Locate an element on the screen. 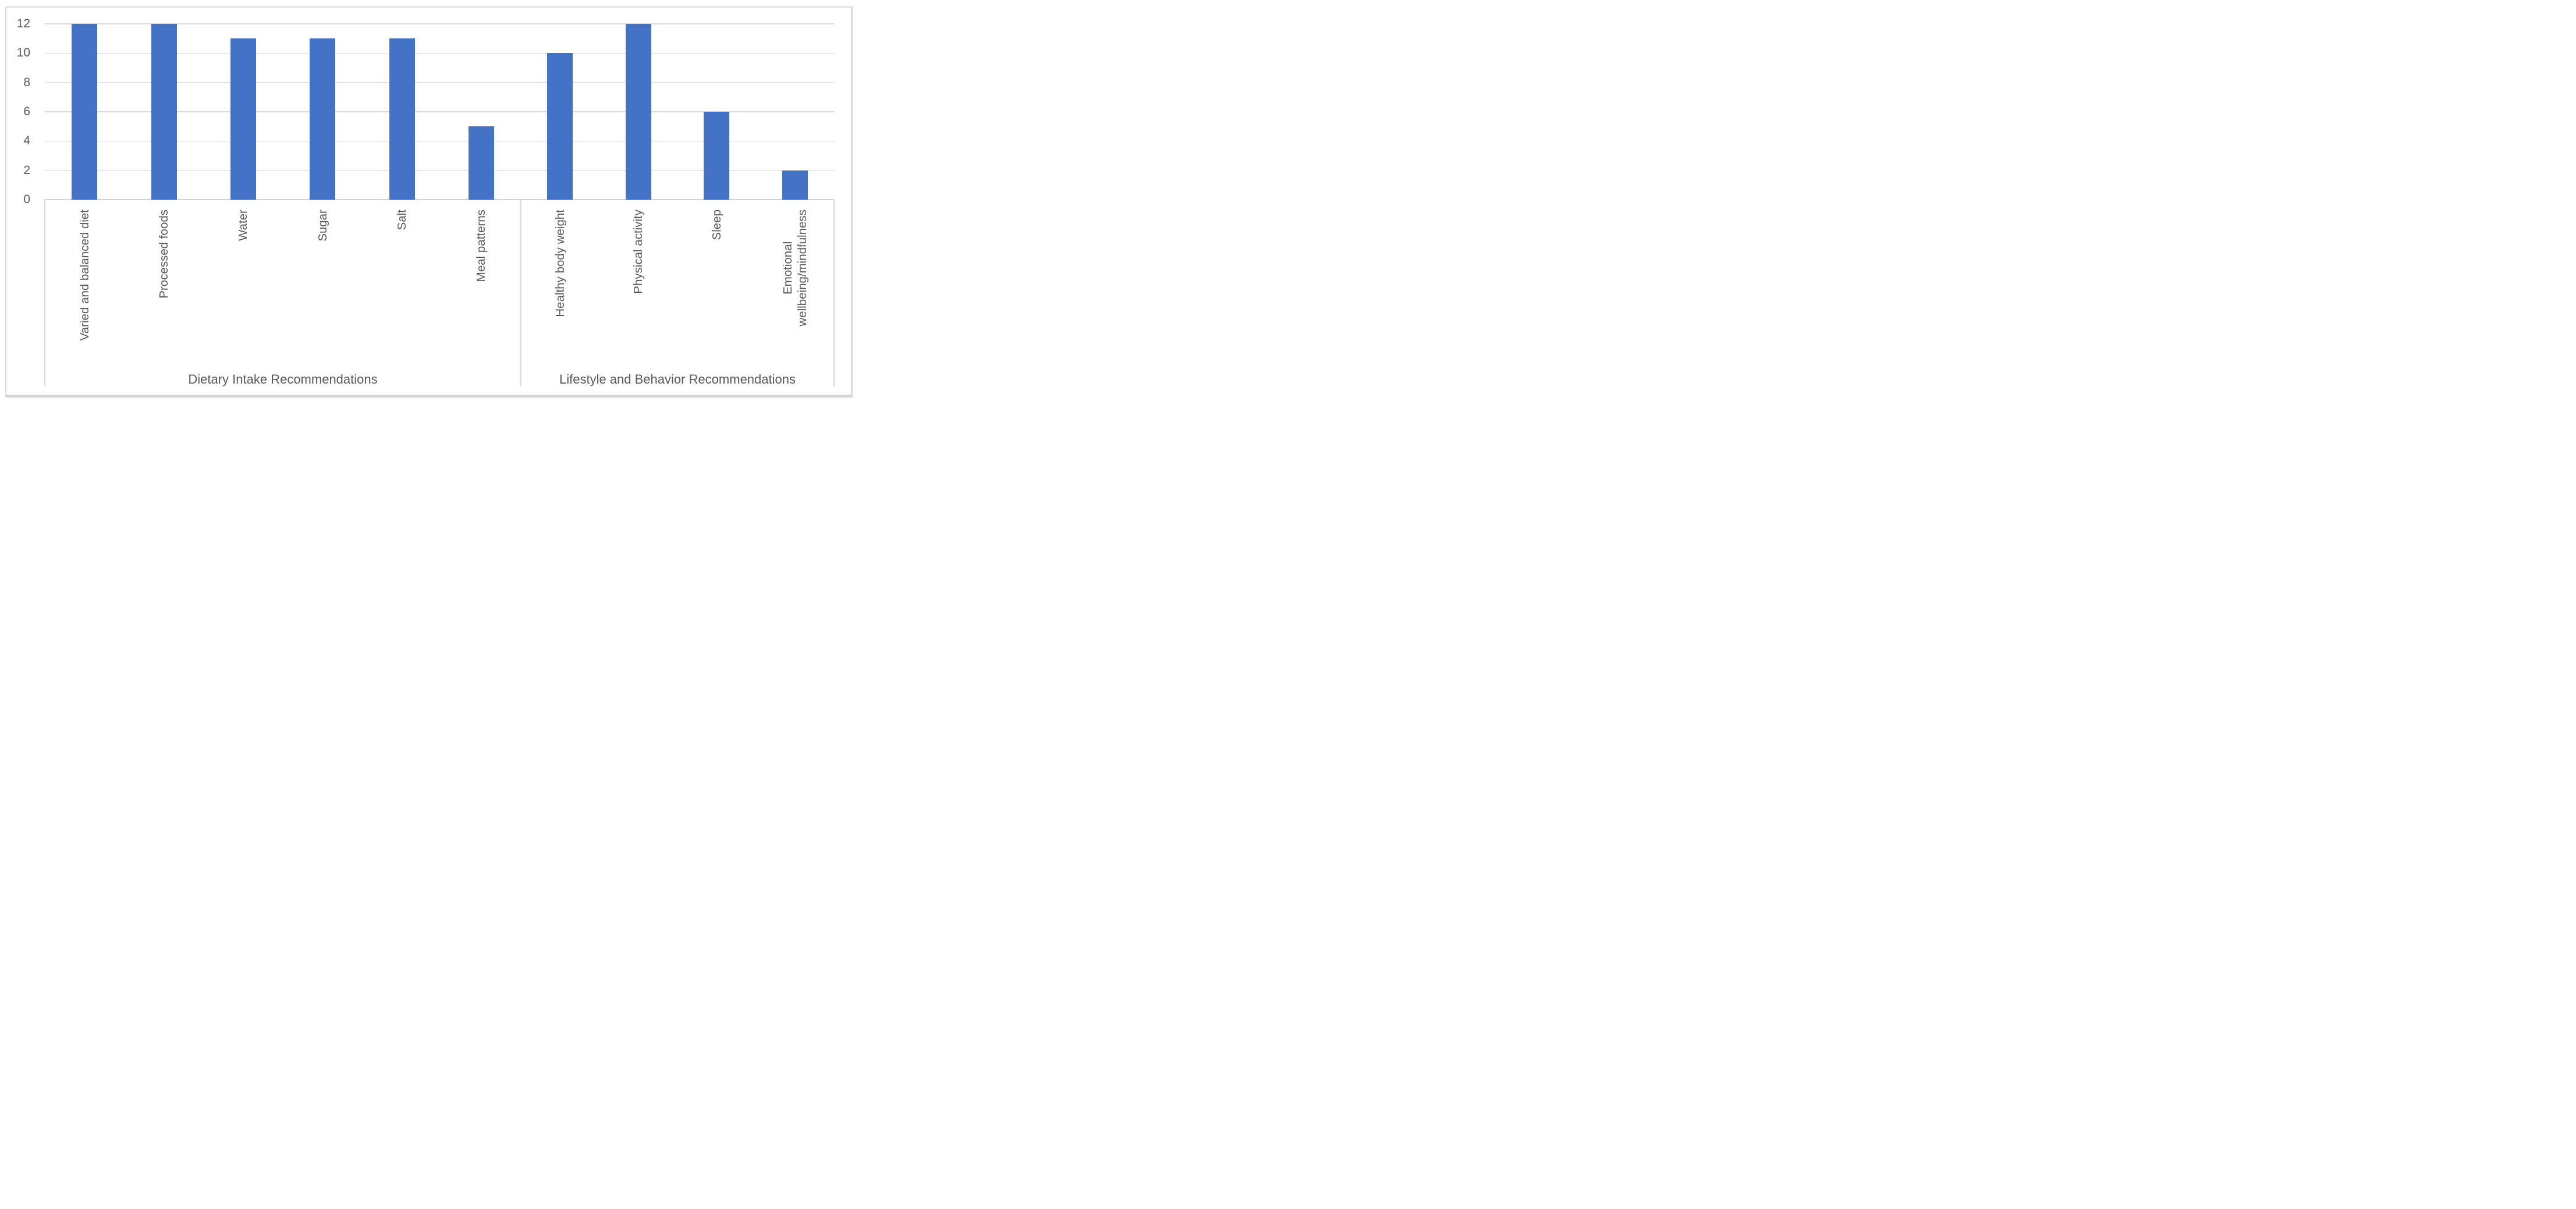  group-divider-line is located at coordinates (521, 293).